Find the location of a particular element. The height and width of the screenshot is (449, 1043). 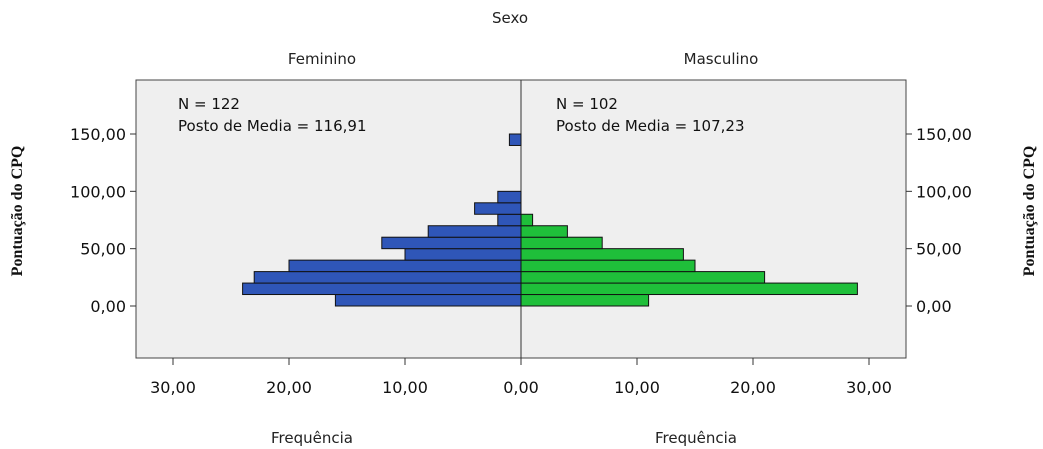

rank-label-feminino: Posto de Media = 116,91 is located at coordinates (272, 126).